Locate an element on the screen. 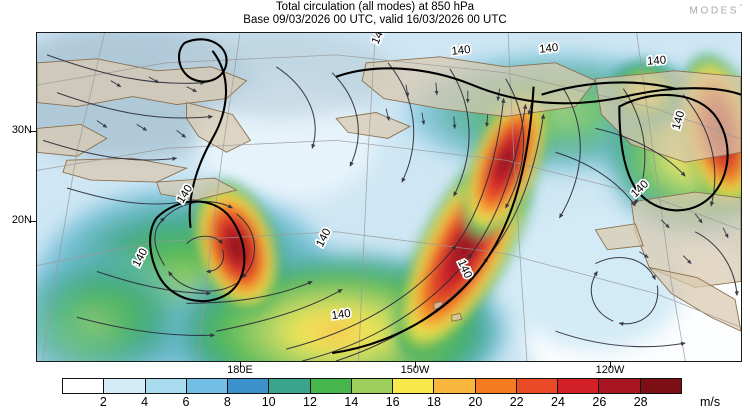 The width and height of the screenshot is (750, 409). colorbar-tick-10: 10 is located at coordinates (268, 402).